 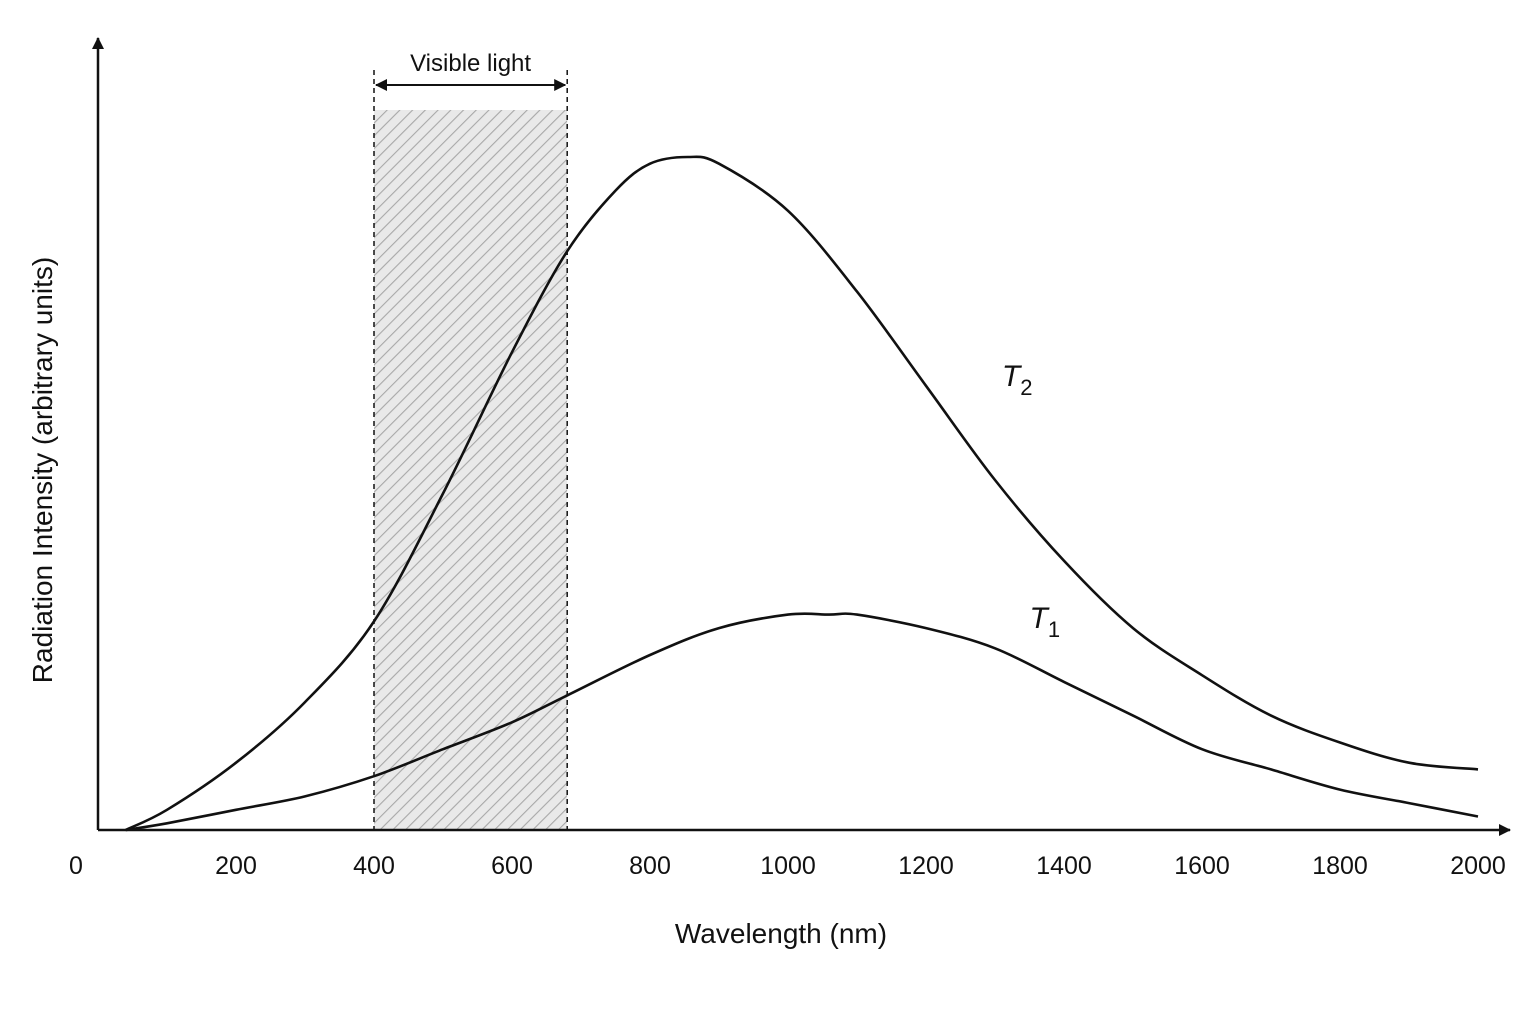 What do you see at coordinates (1064, 866) in the screenshot?
I see `x-tick-label-1400: 1400` at bounding box center [1064, 866].